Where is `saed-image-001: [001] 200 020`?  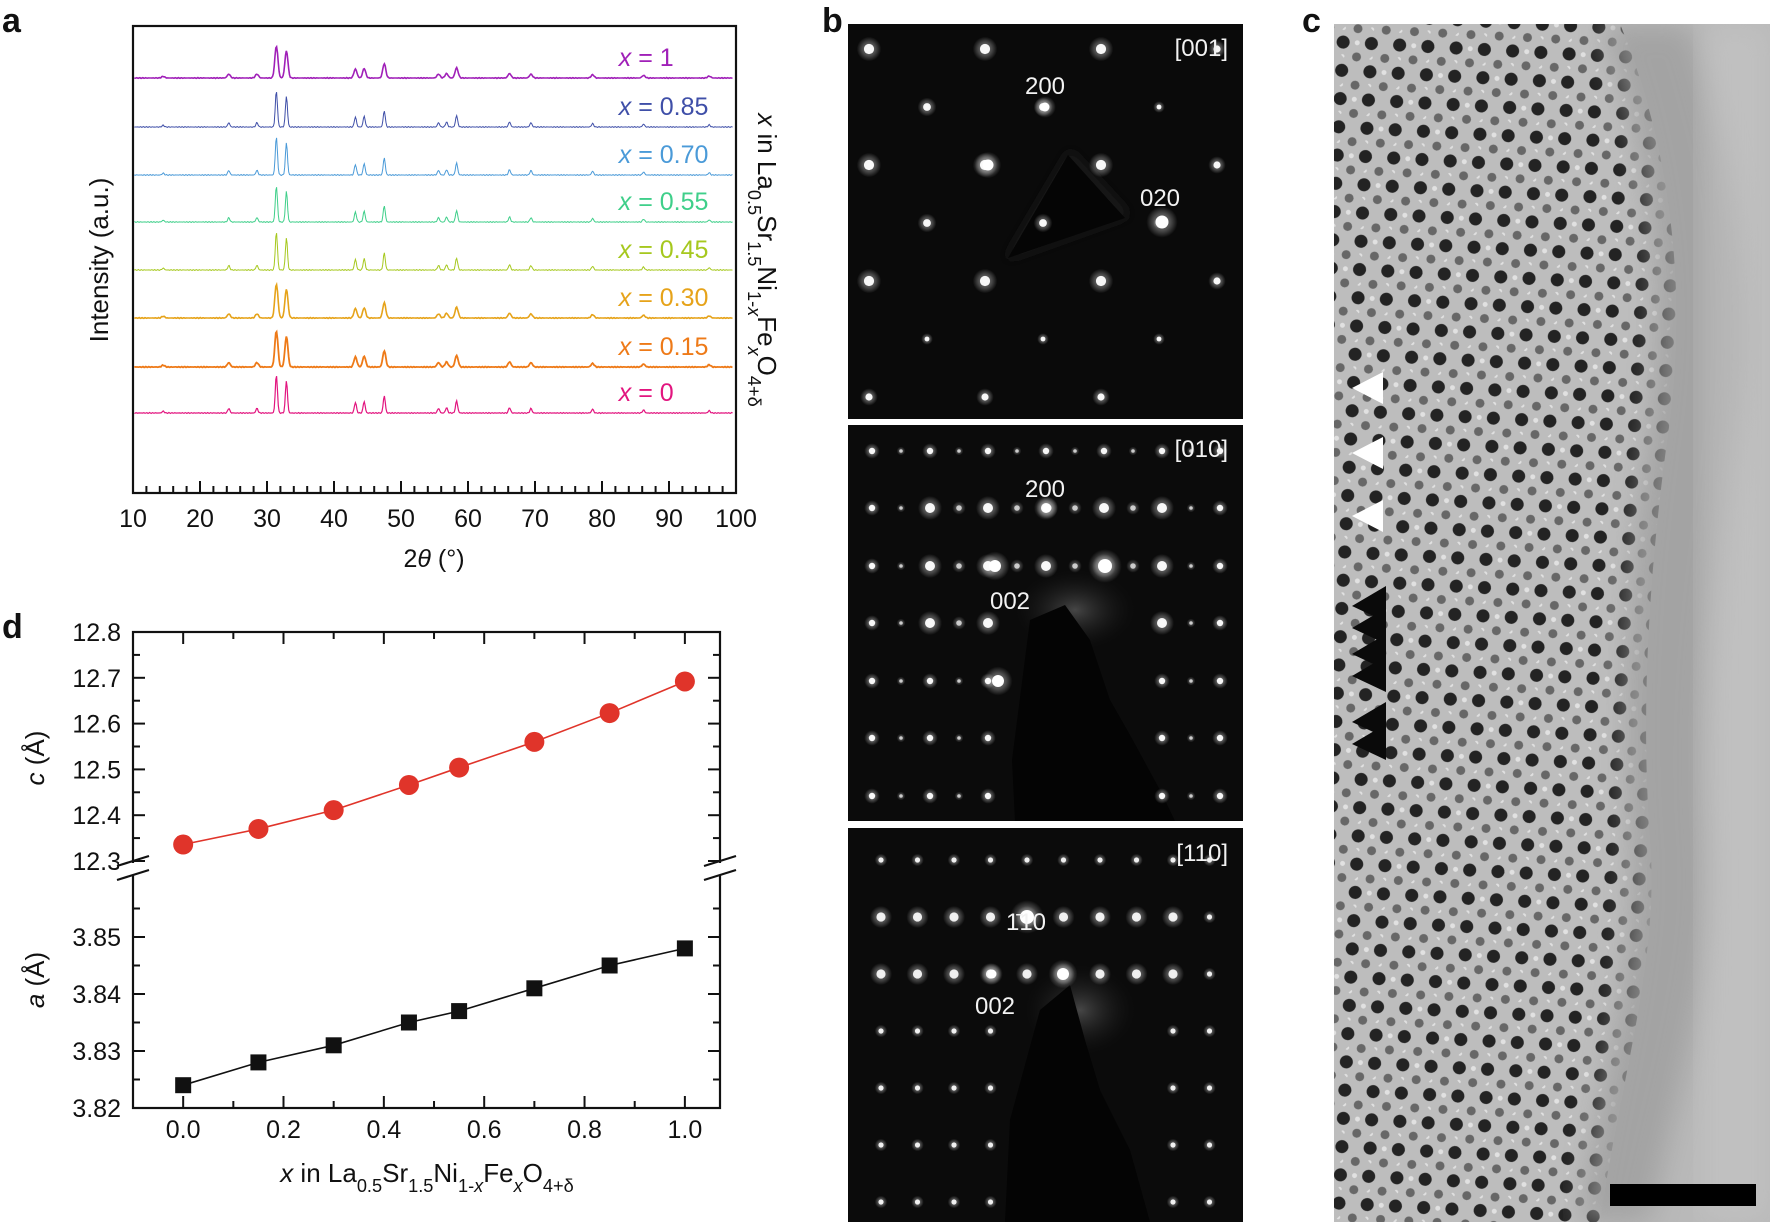 saed-image-001: [001] 200 020 is located at coordinates (1045, 221).